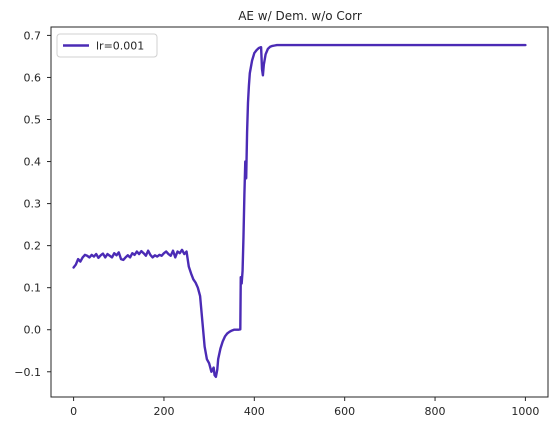  I want to click on y-axis-ticks: −0.1 0.0 0.1 0.2 0.3 0.4 0.5 0.6 0.7, so click(32, 204).